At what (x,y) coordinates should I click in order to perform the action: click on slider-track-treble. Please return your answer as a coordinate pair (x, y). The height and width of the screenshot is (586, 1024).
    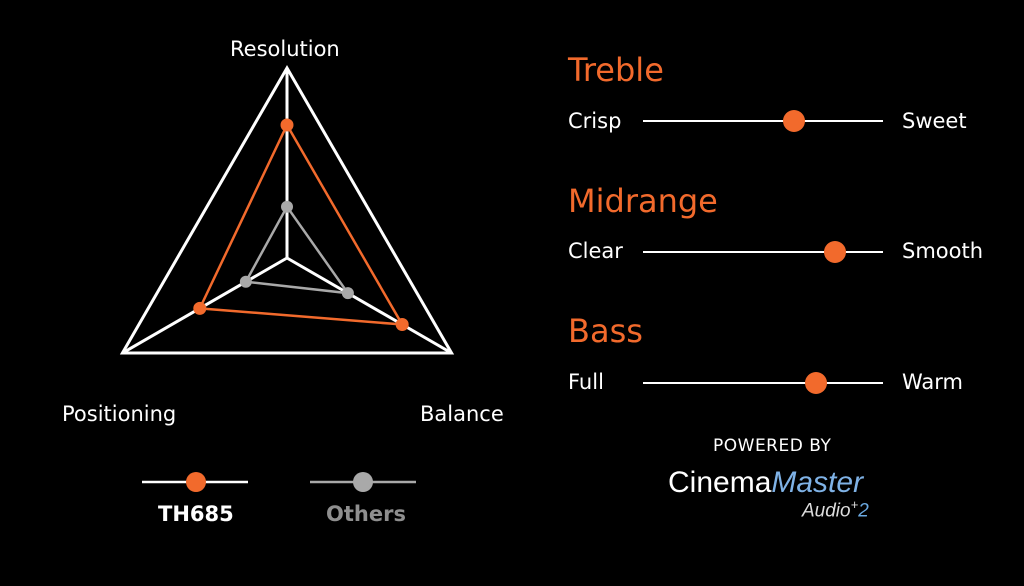
    Looking at the image, I should click on (763, 121).